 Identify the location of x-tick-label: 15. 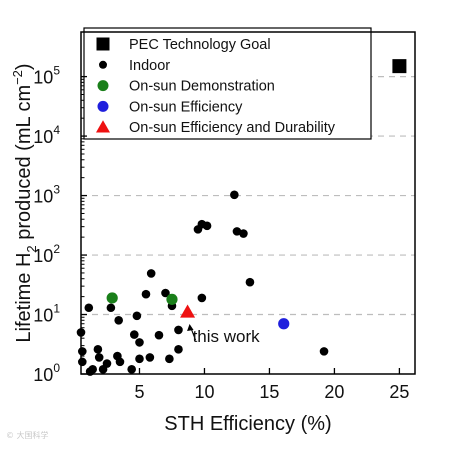
(269, 392).